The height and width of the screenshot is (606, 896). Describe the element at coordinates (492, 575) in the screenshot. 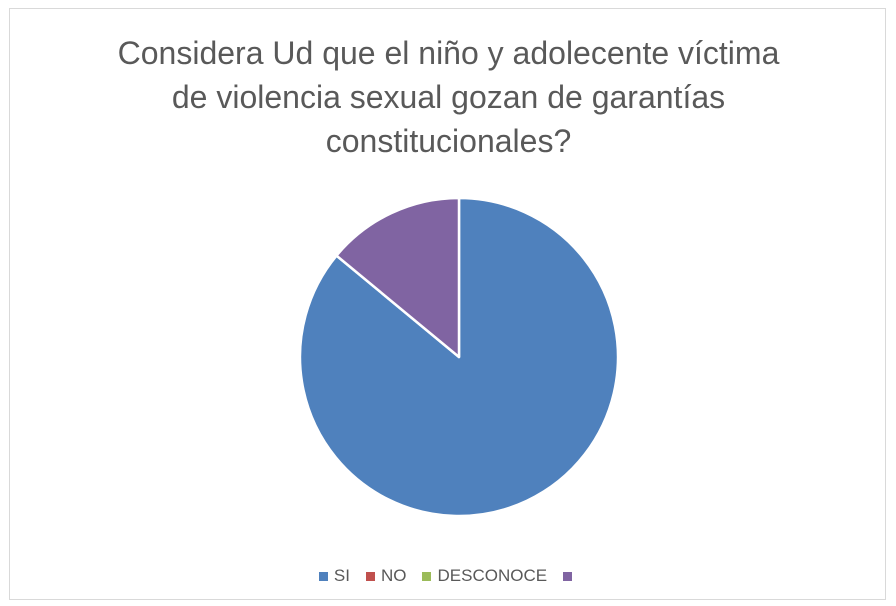

I see `legend-label-desconoce: DESCONOCE` at that location.